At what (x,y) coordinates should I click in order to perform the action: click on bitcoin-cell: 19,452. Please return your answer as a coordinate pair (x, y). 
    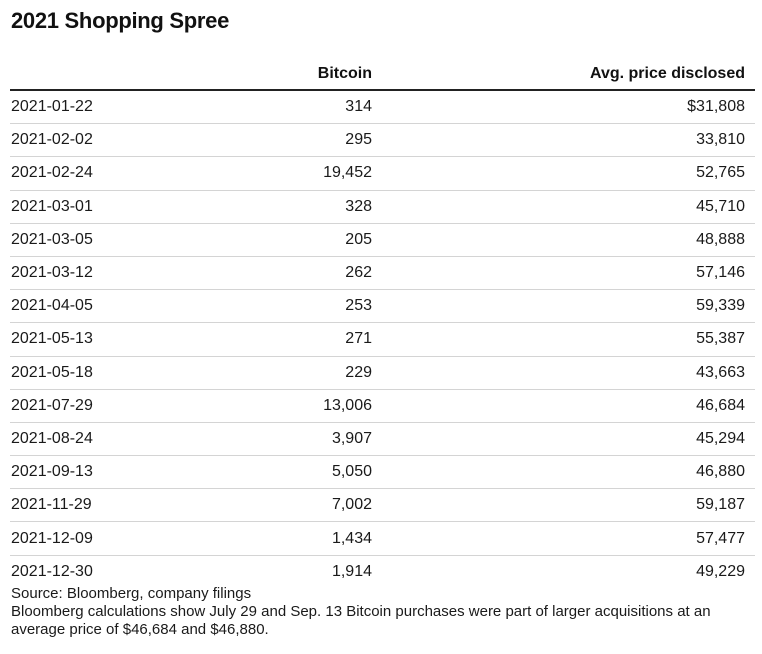
    Looking at the image, I should click on (271, 173).